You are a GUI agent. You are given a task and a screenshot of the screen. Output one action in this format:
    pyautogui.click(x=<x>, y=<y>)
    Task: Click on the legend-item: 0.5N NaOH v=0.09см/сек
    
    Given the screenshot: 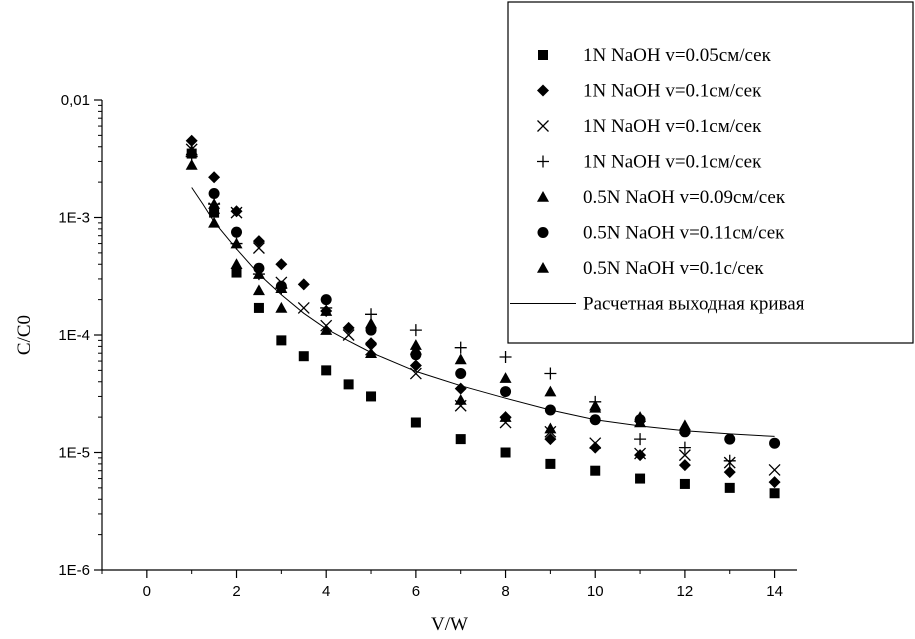 What is the action you would take?
    pyautogui.click(x=661, y=197)
    